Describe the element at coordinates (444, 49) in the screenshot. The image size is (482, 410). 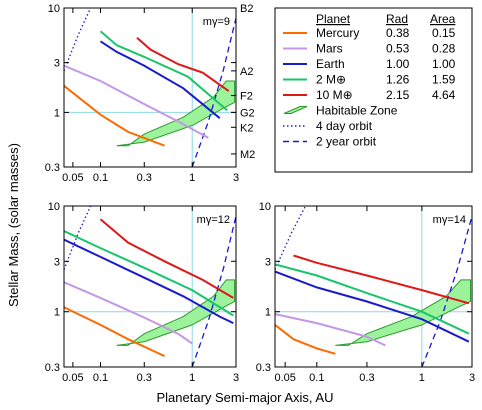
I see `legend-area: 0.28` at that location.